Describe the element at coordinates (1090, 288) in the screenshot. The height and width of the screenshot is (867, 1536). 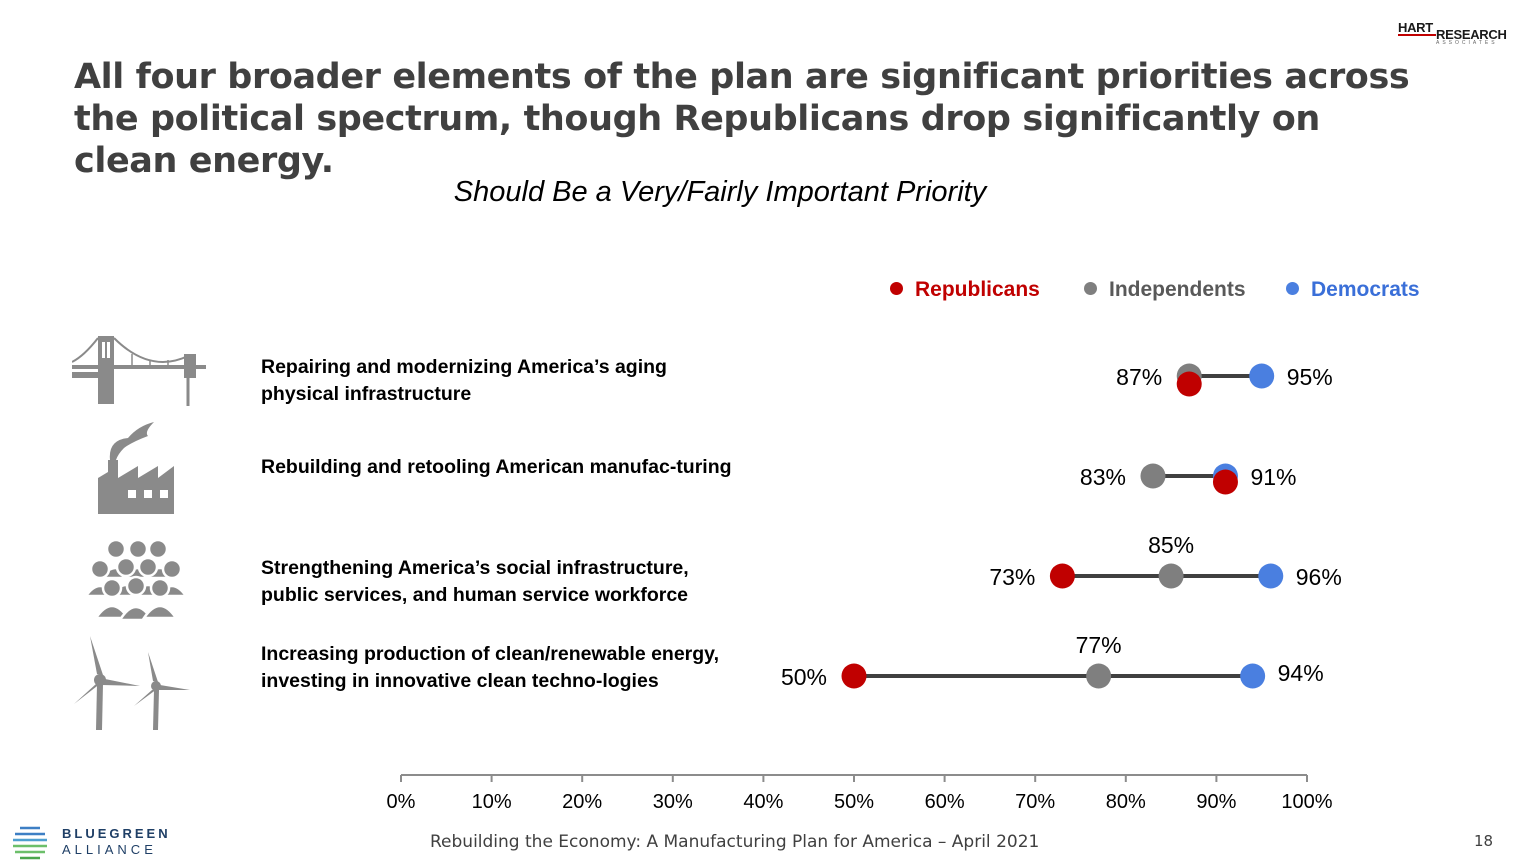
I see `legend-dot-independents` at that location.